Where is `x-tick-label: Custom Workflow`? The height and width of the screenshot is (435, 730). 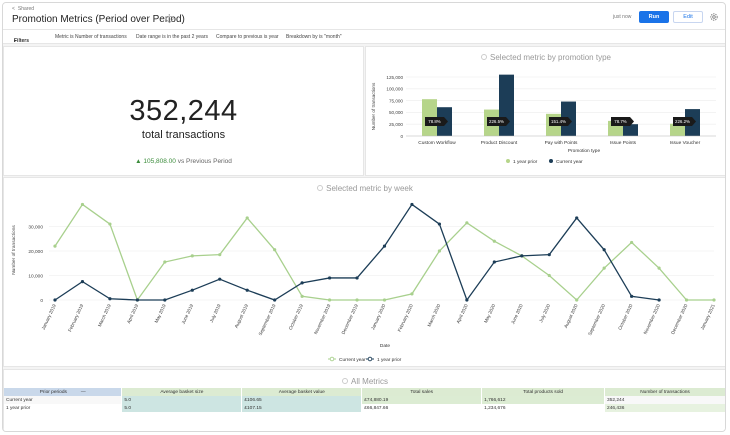
x-tick-label: Custom Workflow is located at coordinates (437, 143).